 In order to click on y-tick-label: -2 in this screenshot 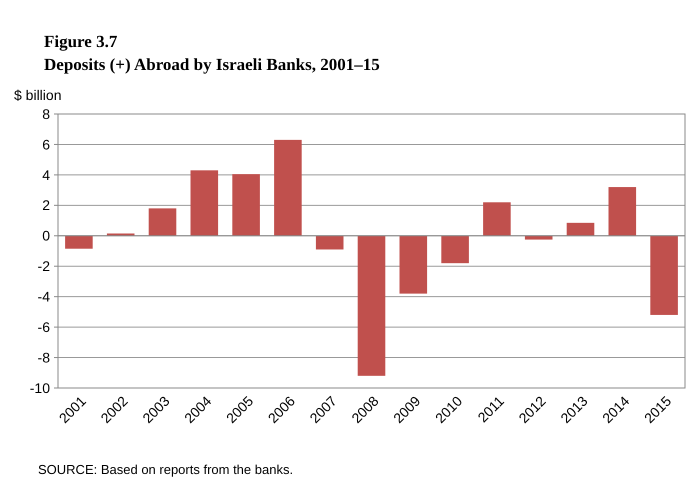, I will do `click(44, 266)`.